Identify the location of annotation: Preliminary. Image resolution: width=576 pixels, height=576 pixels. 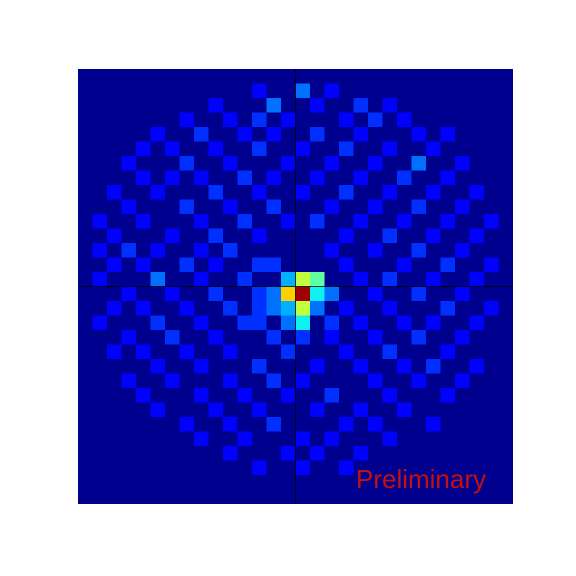
(421, 479).